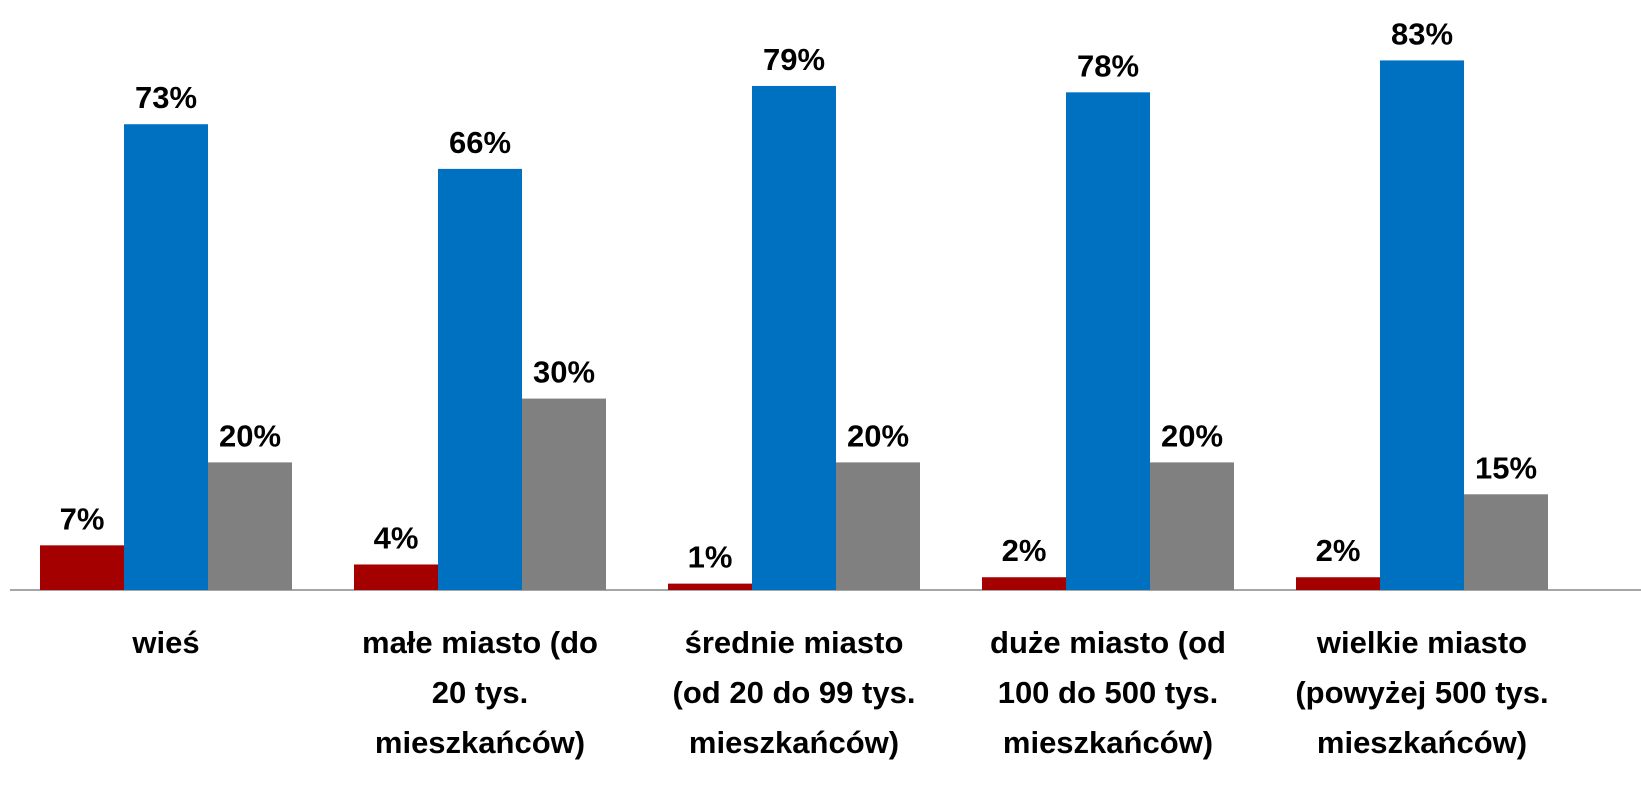 The width and height of the screenshot is (1641, 797). What do you see at coordinates (710, 557) in the screenshot?
I see `data-label: 1%` at bounding box center [710, 557].